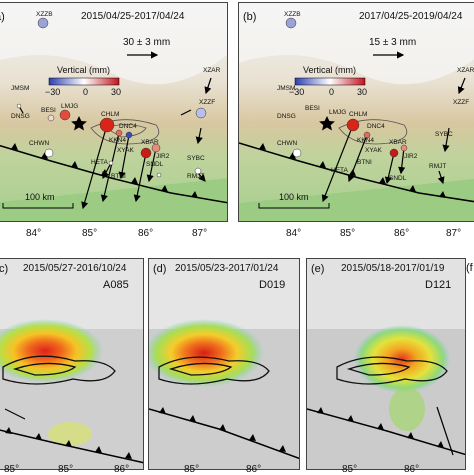 Image resolution: width=474 pixels, height=475 pixels. What do you see at coordinates (227, 268) in the screenshot?
I see `period: 2015/05/23-2017/01/24` at bounding box center [227, 268].